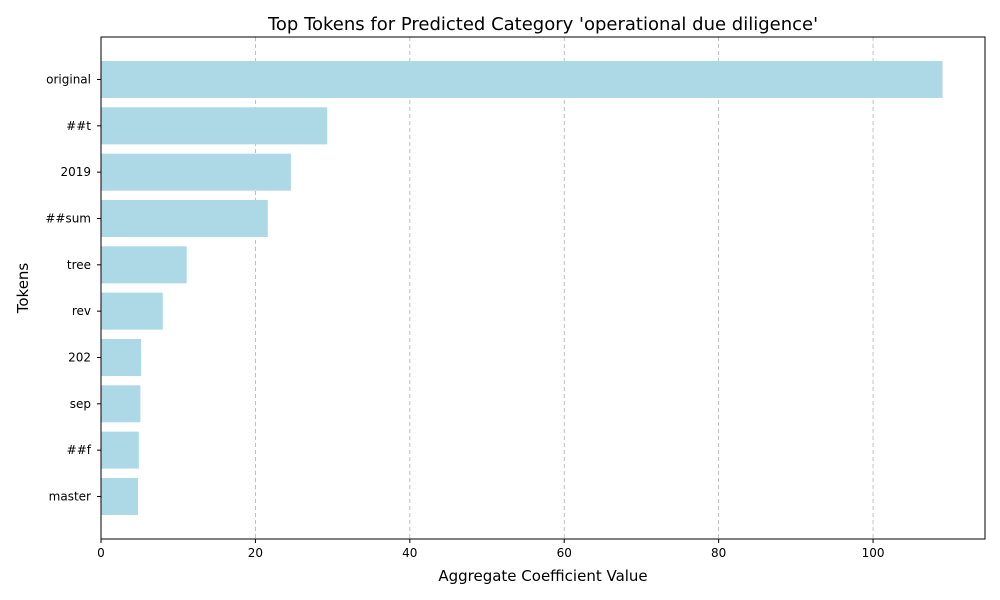 The height and width of the screenshot is (600, 1000). Describe the element at coordinates (80, 404) in the screenshot. I see `y-tick-label: sep` at that location.